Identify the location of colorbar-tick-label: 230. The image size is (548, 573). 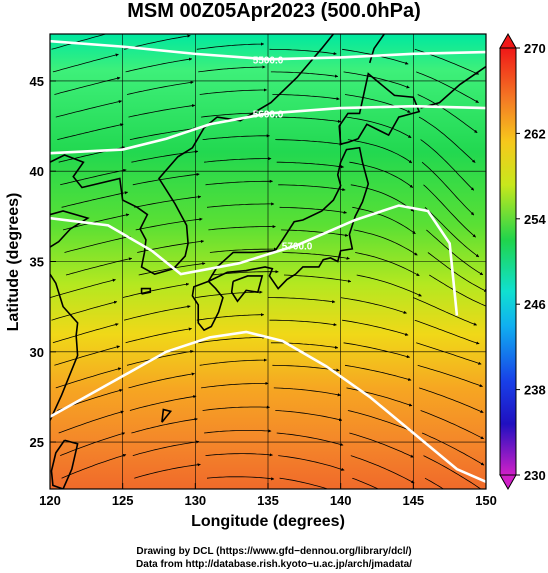
(535, 475).